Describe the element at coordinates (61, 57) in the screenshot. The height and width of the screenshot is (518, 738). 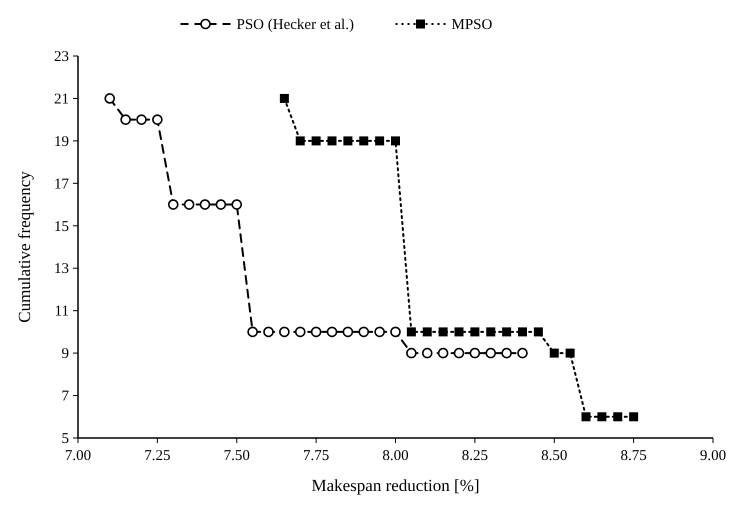
I see `y-tick-label: 23` at that location.